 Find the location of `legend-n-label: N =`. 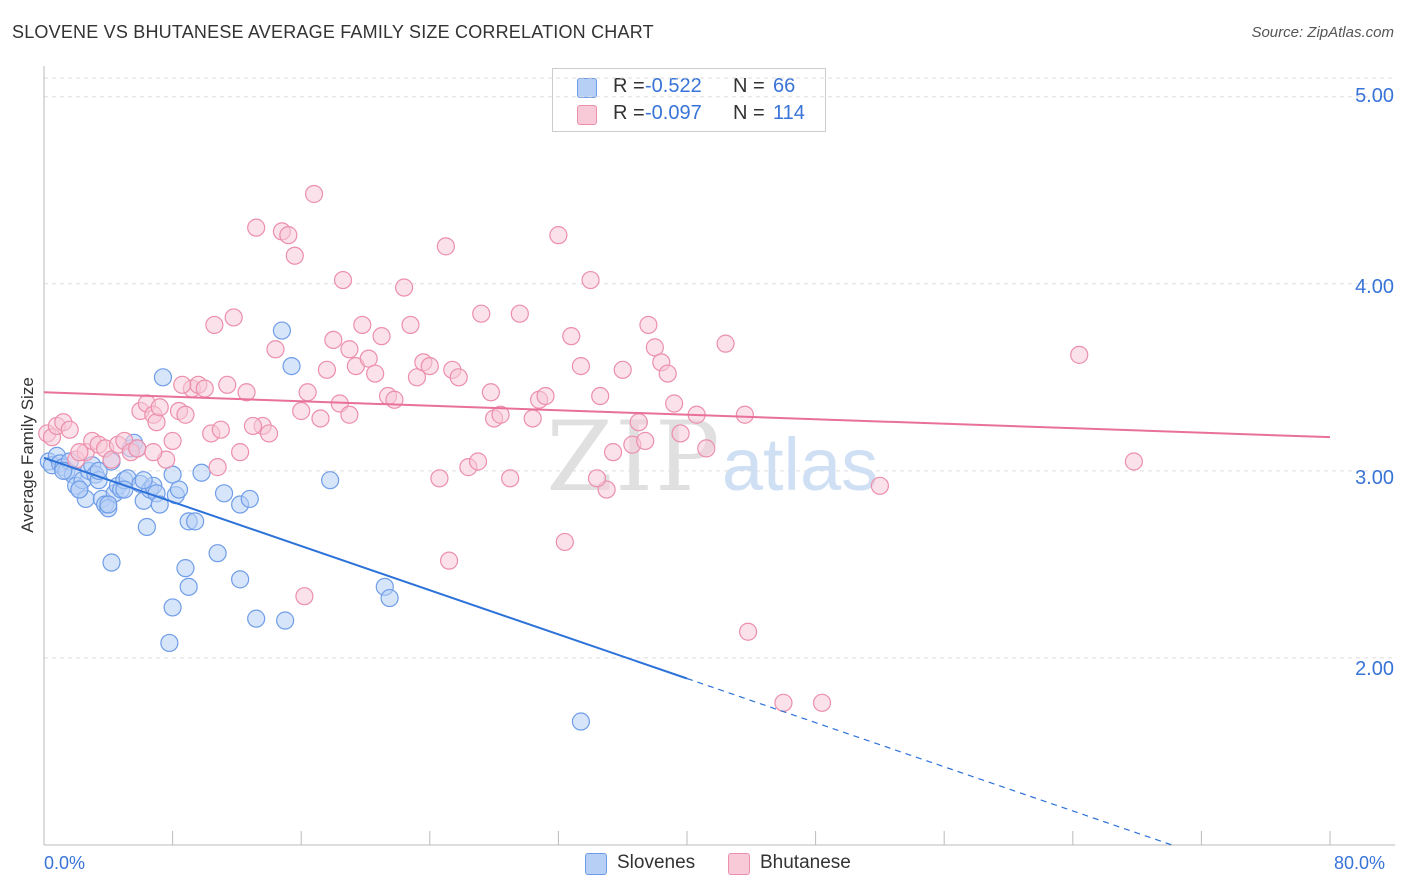

legend-n-label: N = is located at coordinates (749, 113).